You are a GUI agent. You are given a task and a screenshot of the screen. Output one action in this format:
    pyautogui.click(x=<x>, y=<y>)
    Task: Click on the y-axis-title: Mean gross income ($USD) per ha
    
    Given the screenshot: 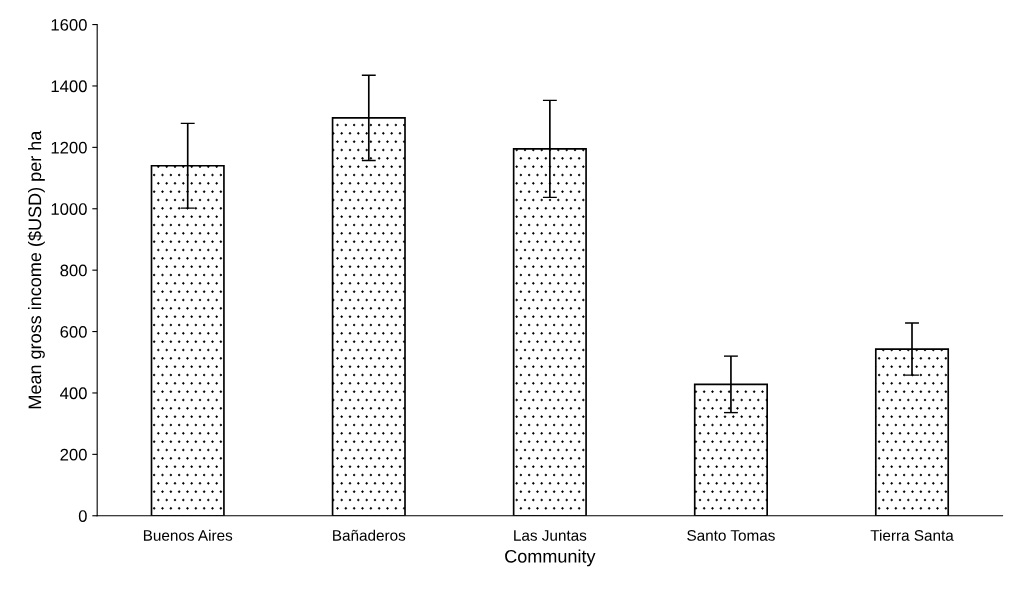 What is the action you would take?
    pyautogui.click(x=36, y=269)
    